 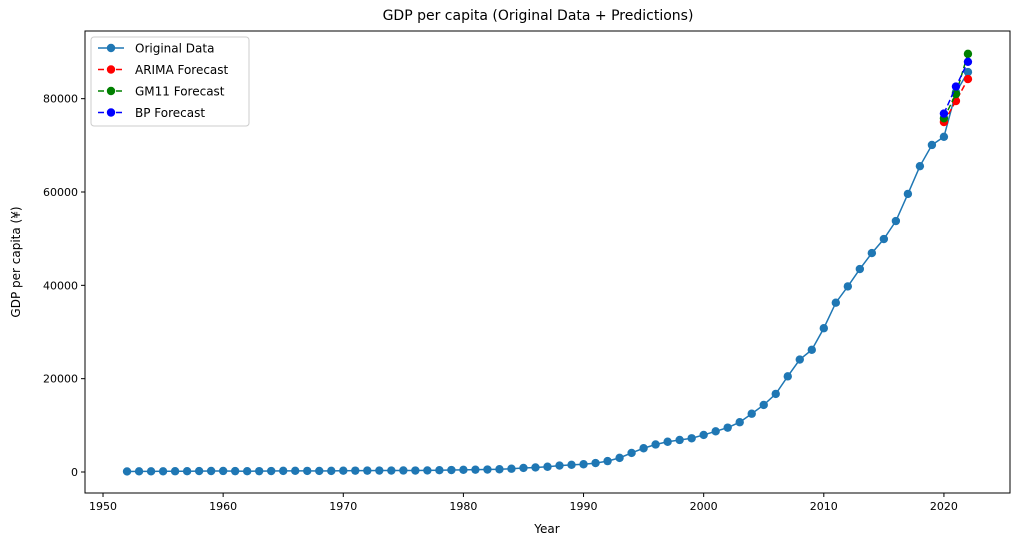 I want to click on y-axis: 0 20000 40000 60000 80000, so click(x=64, y=286).